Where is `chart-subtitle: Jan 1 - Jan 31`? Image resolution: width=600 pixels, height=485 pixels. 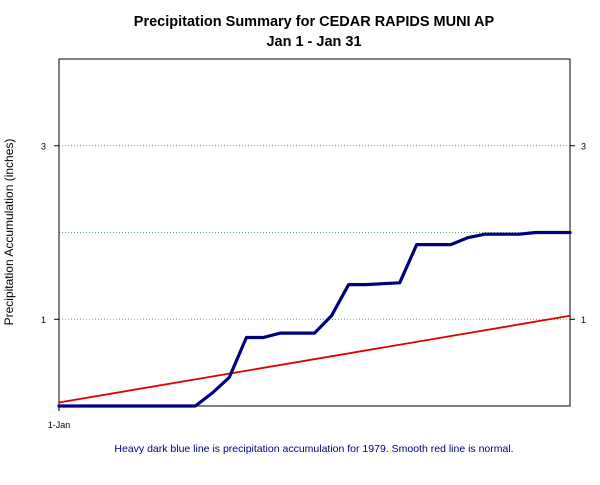 chart-subtitle: Jan 1 - Jan 31 is located at coordinates (313, 42).